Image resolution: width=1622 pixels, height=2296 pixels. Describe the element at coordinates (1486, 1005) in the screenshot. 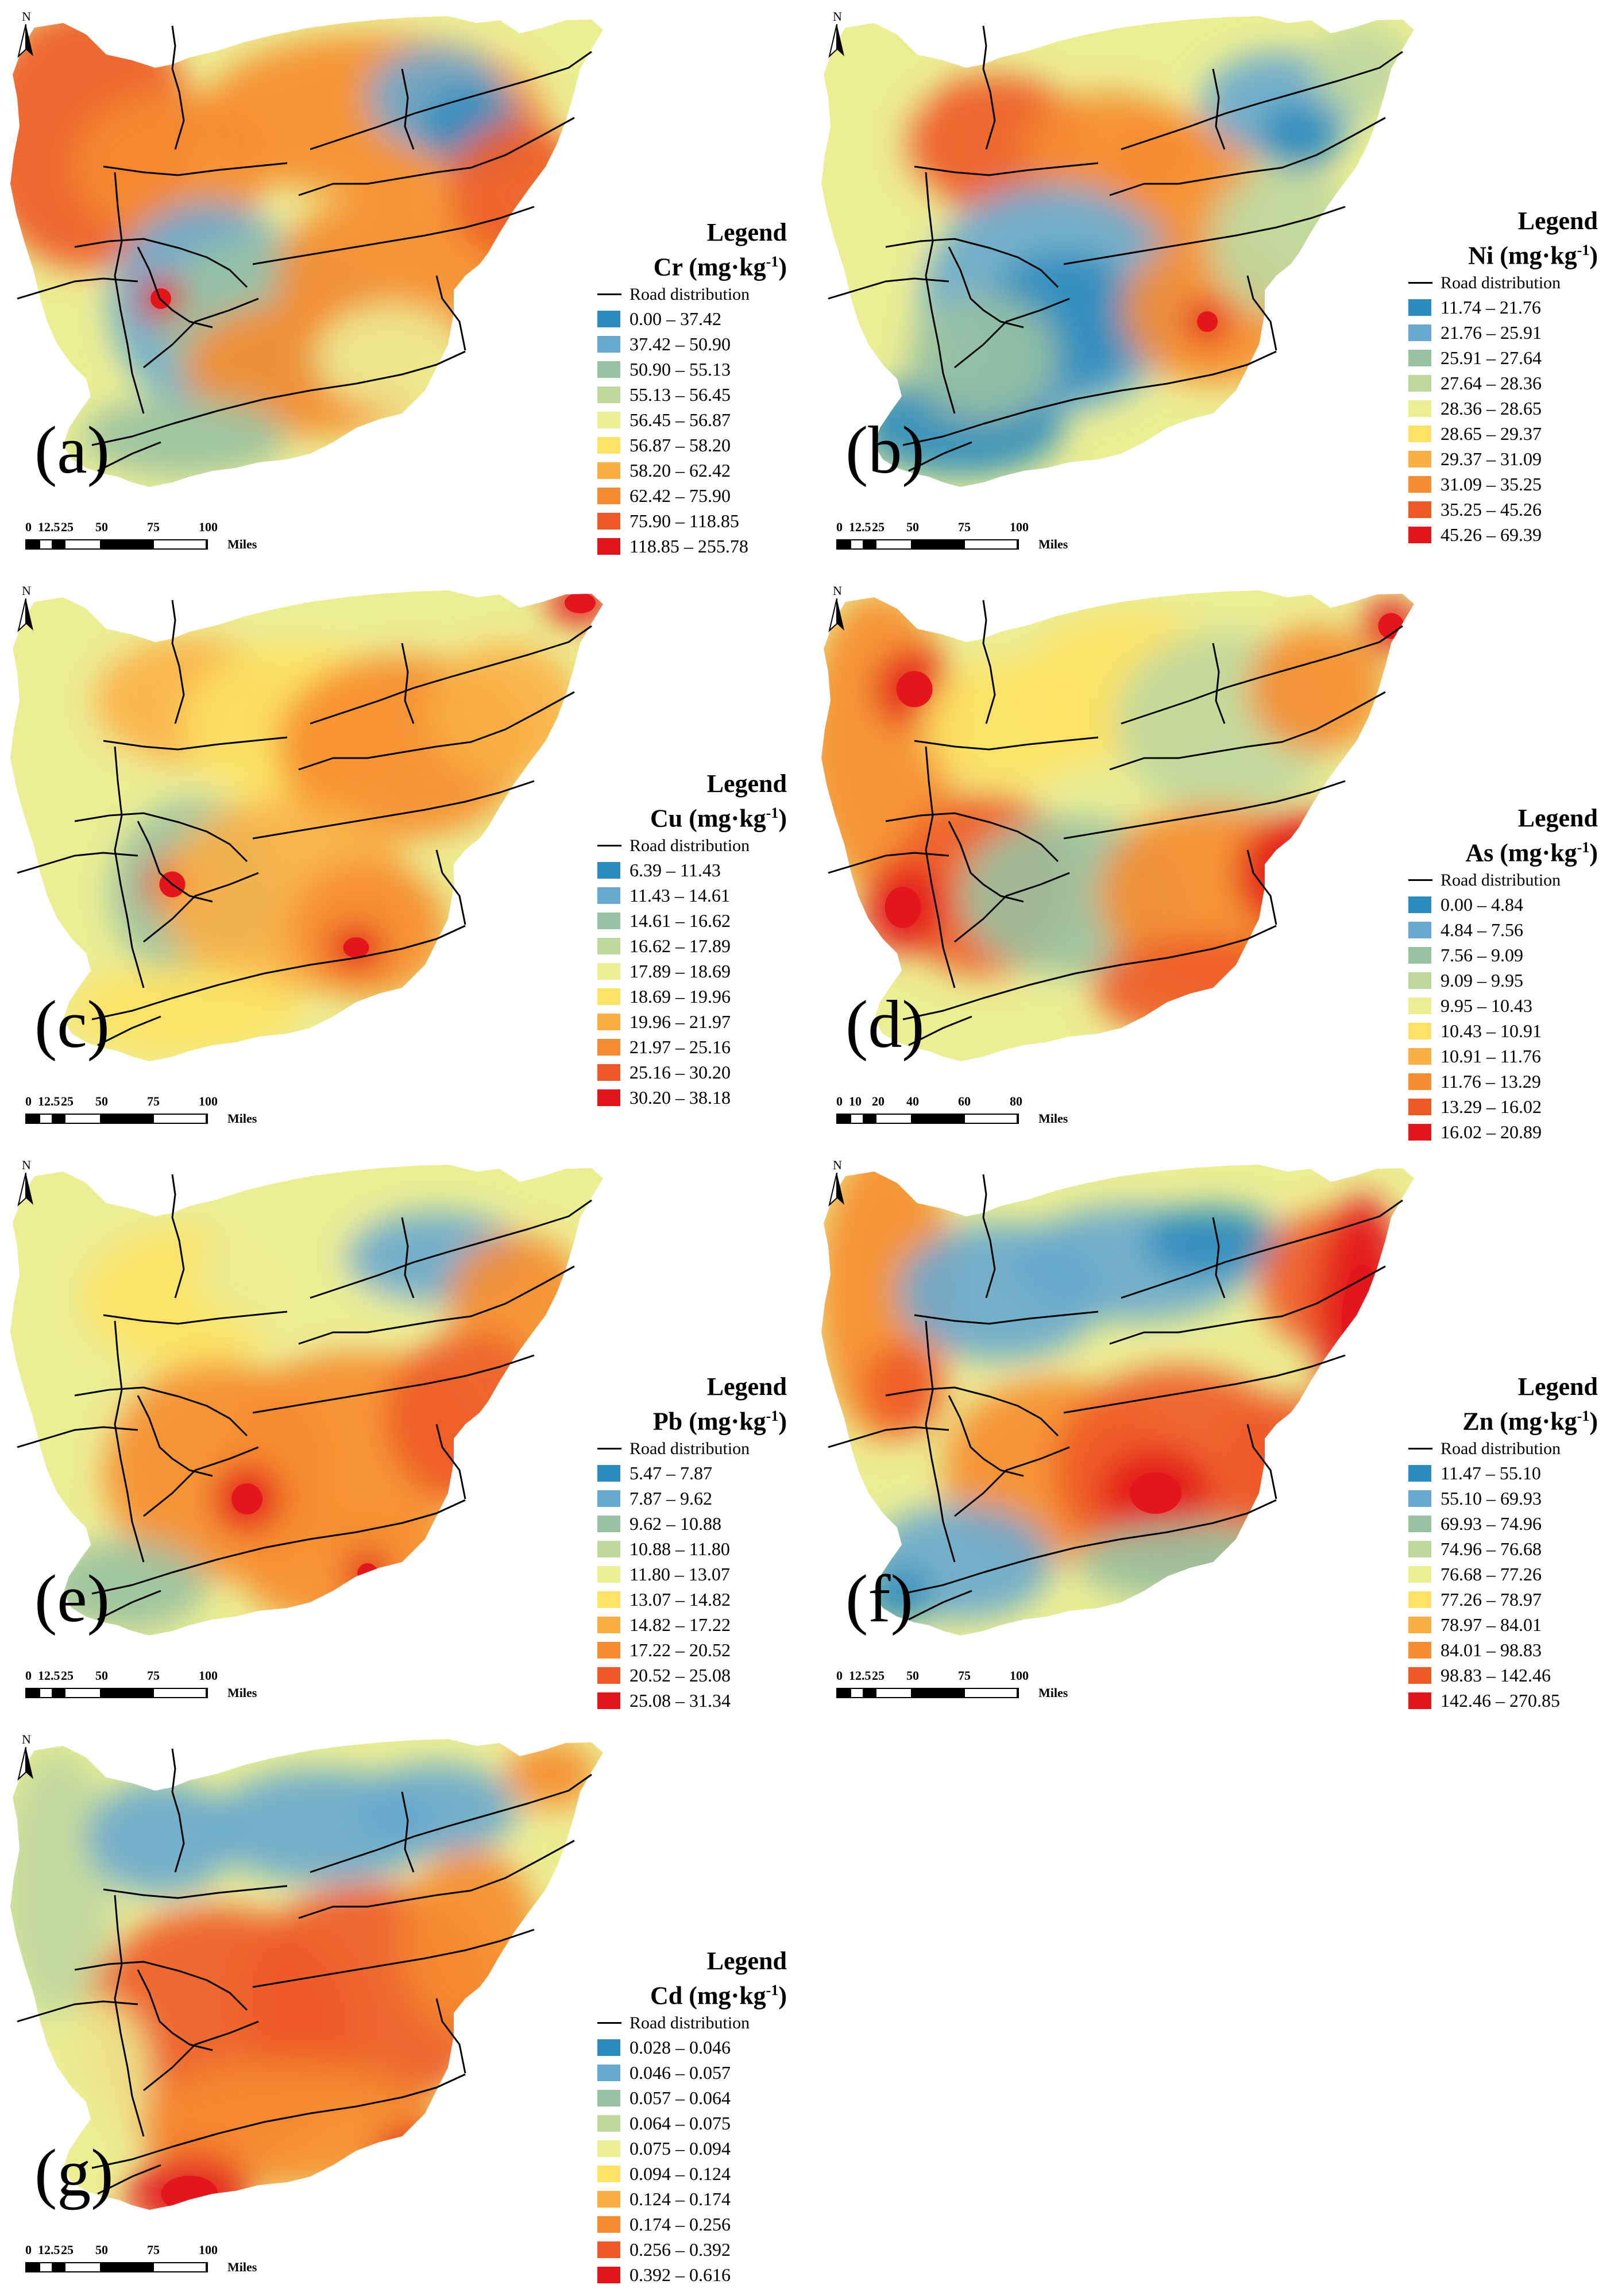

I see `legend-class-label: 9.95 – 10.43` at that location.